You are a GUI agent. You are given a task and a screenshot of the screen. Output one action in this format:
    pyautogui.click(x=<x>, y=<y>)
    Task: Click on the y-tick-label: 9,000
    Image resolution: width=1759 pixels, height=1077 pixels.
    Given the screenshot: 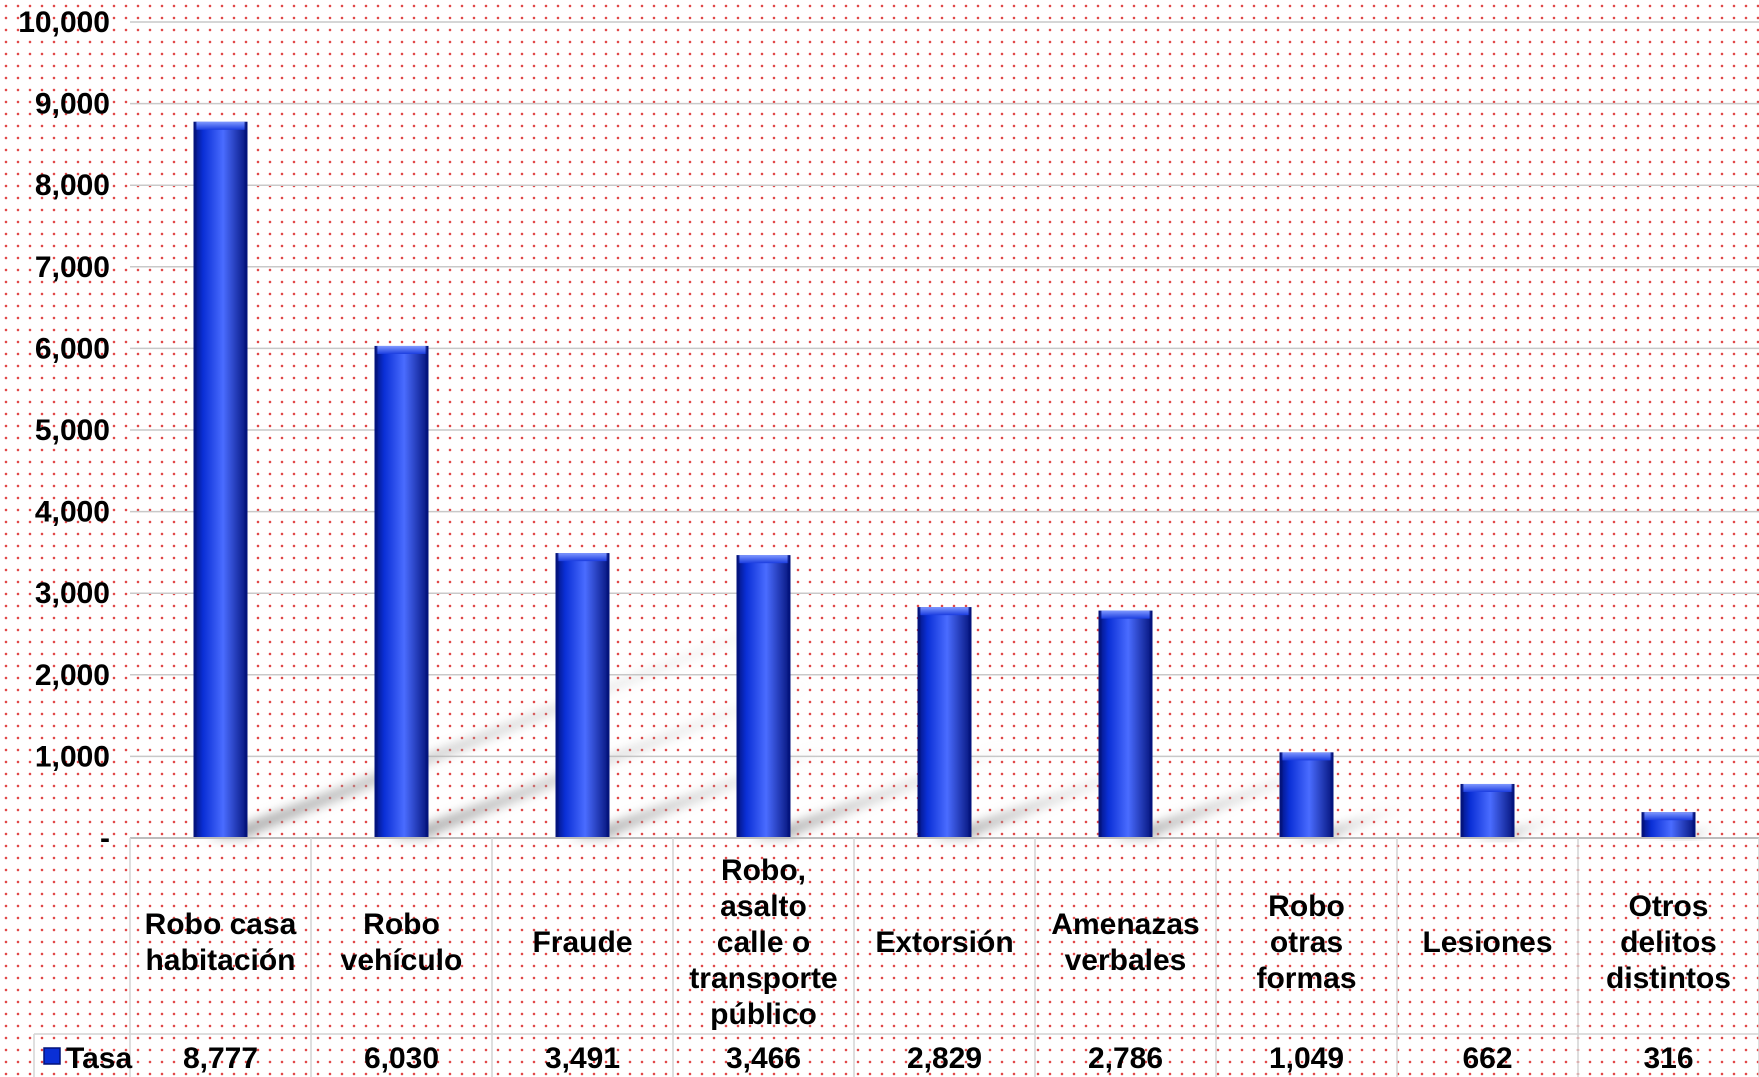 What is the action you would take?
    pyautogui.click(x=72, y=104)
    